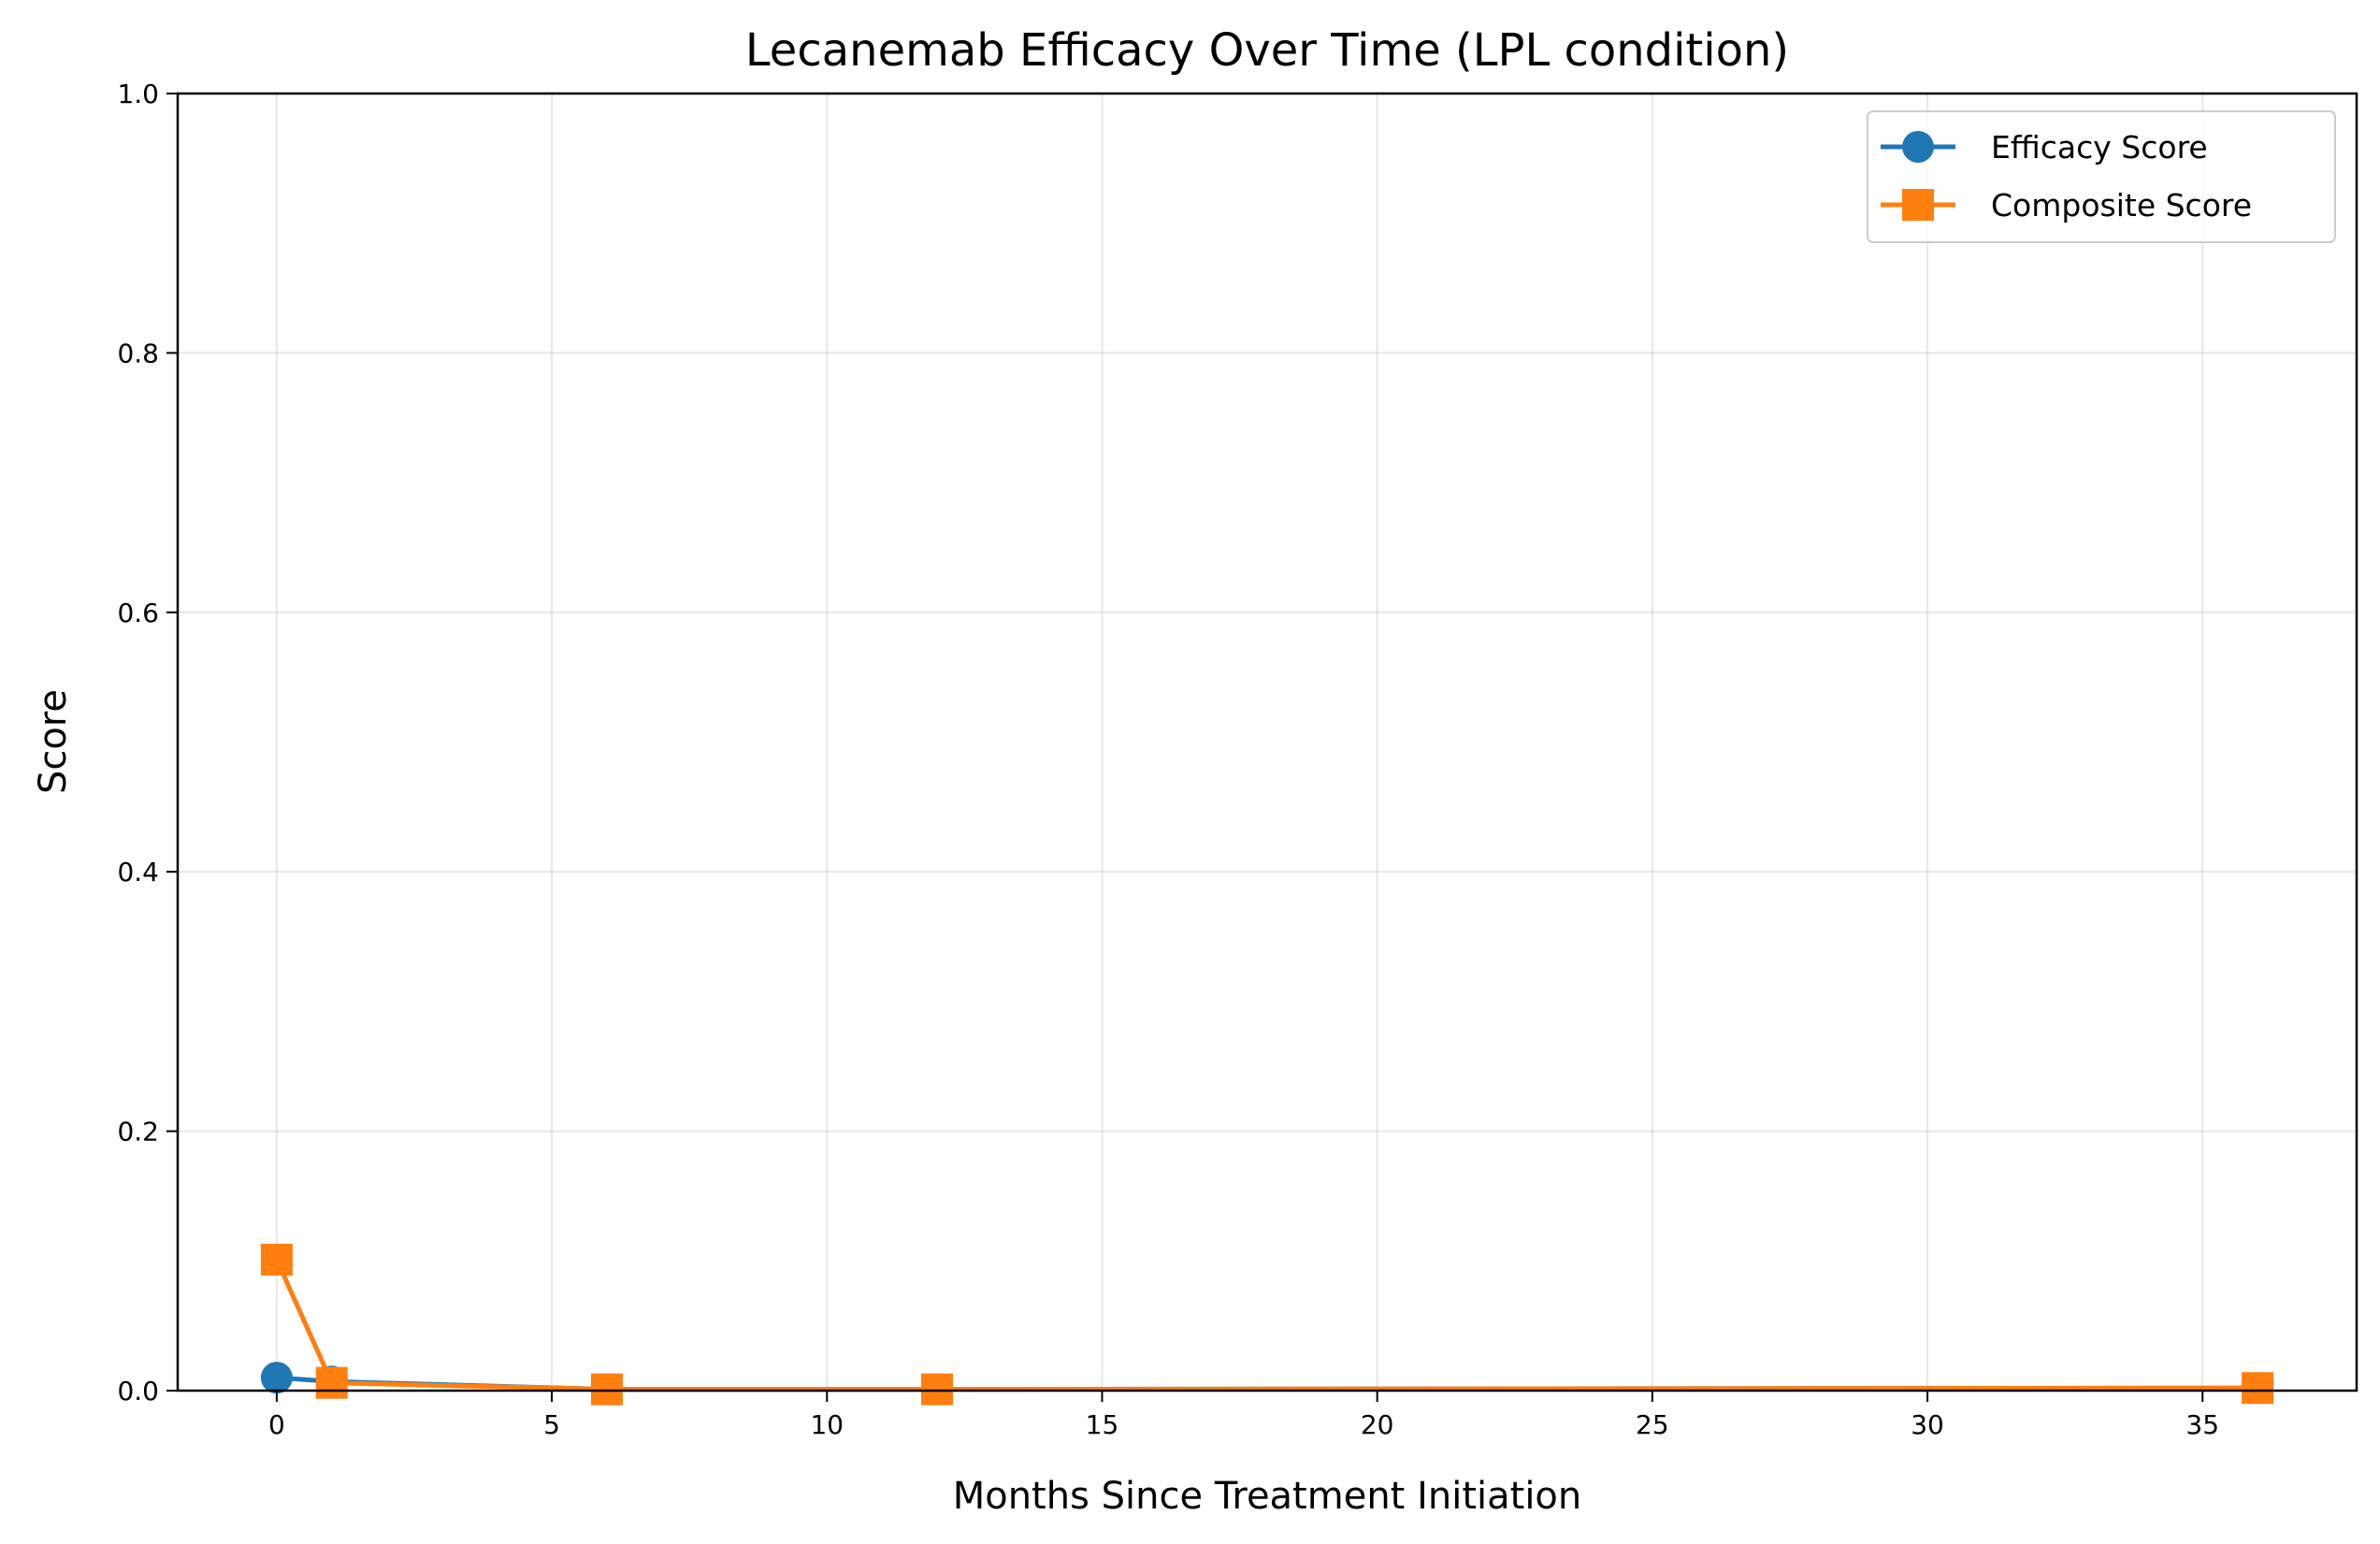  What do you see at coordinates (1267, 1384) in the screenshot?
I see `series-efficacy-score` at bounding box center [1267, 1384].